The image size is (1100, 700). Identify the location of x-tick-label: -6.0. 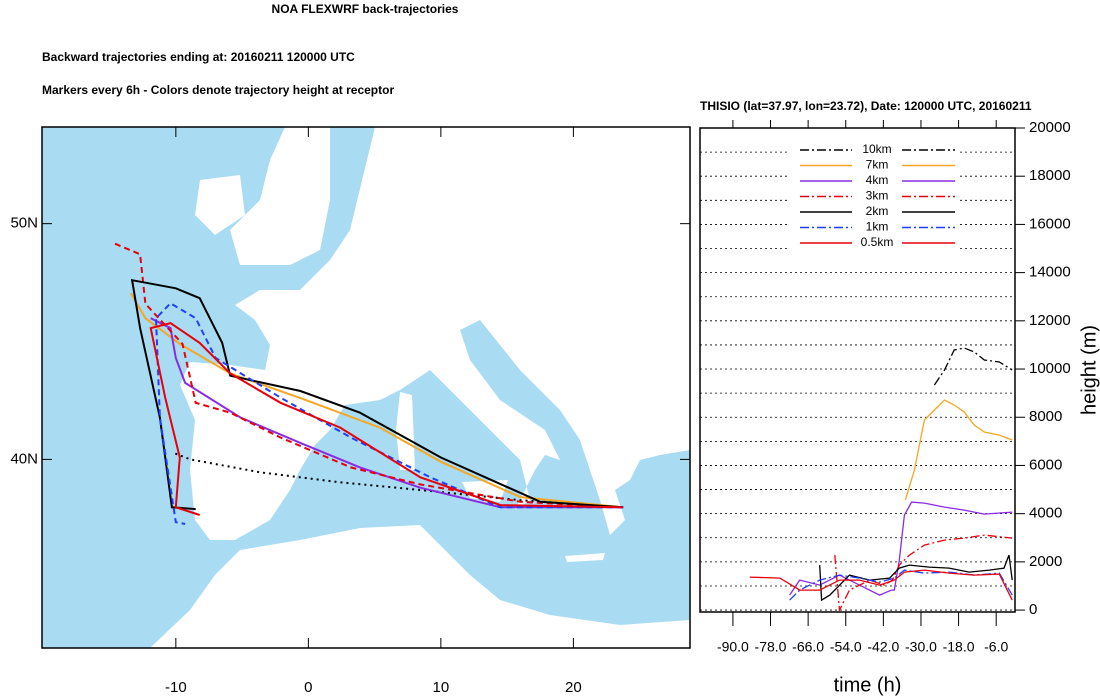
(996, 647).